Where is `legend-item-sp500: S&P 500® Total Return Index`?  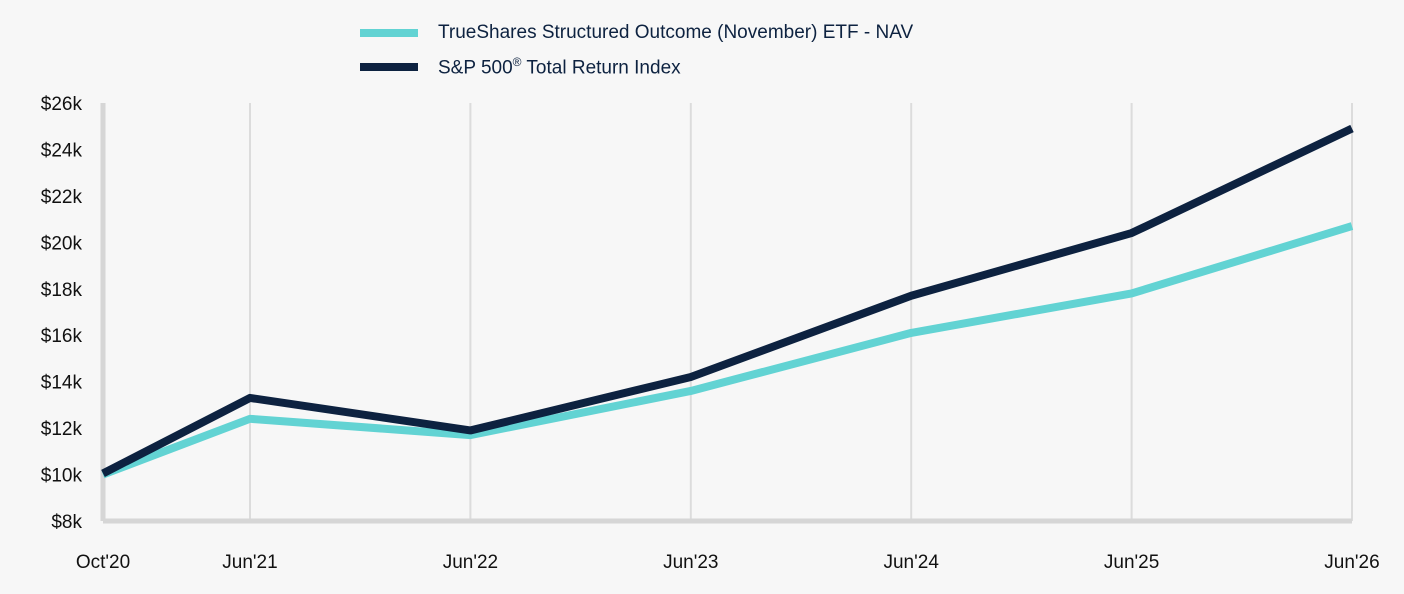
legend-item-sp500: S&P 500® Total Return Index is located at coordinates (636, 67).